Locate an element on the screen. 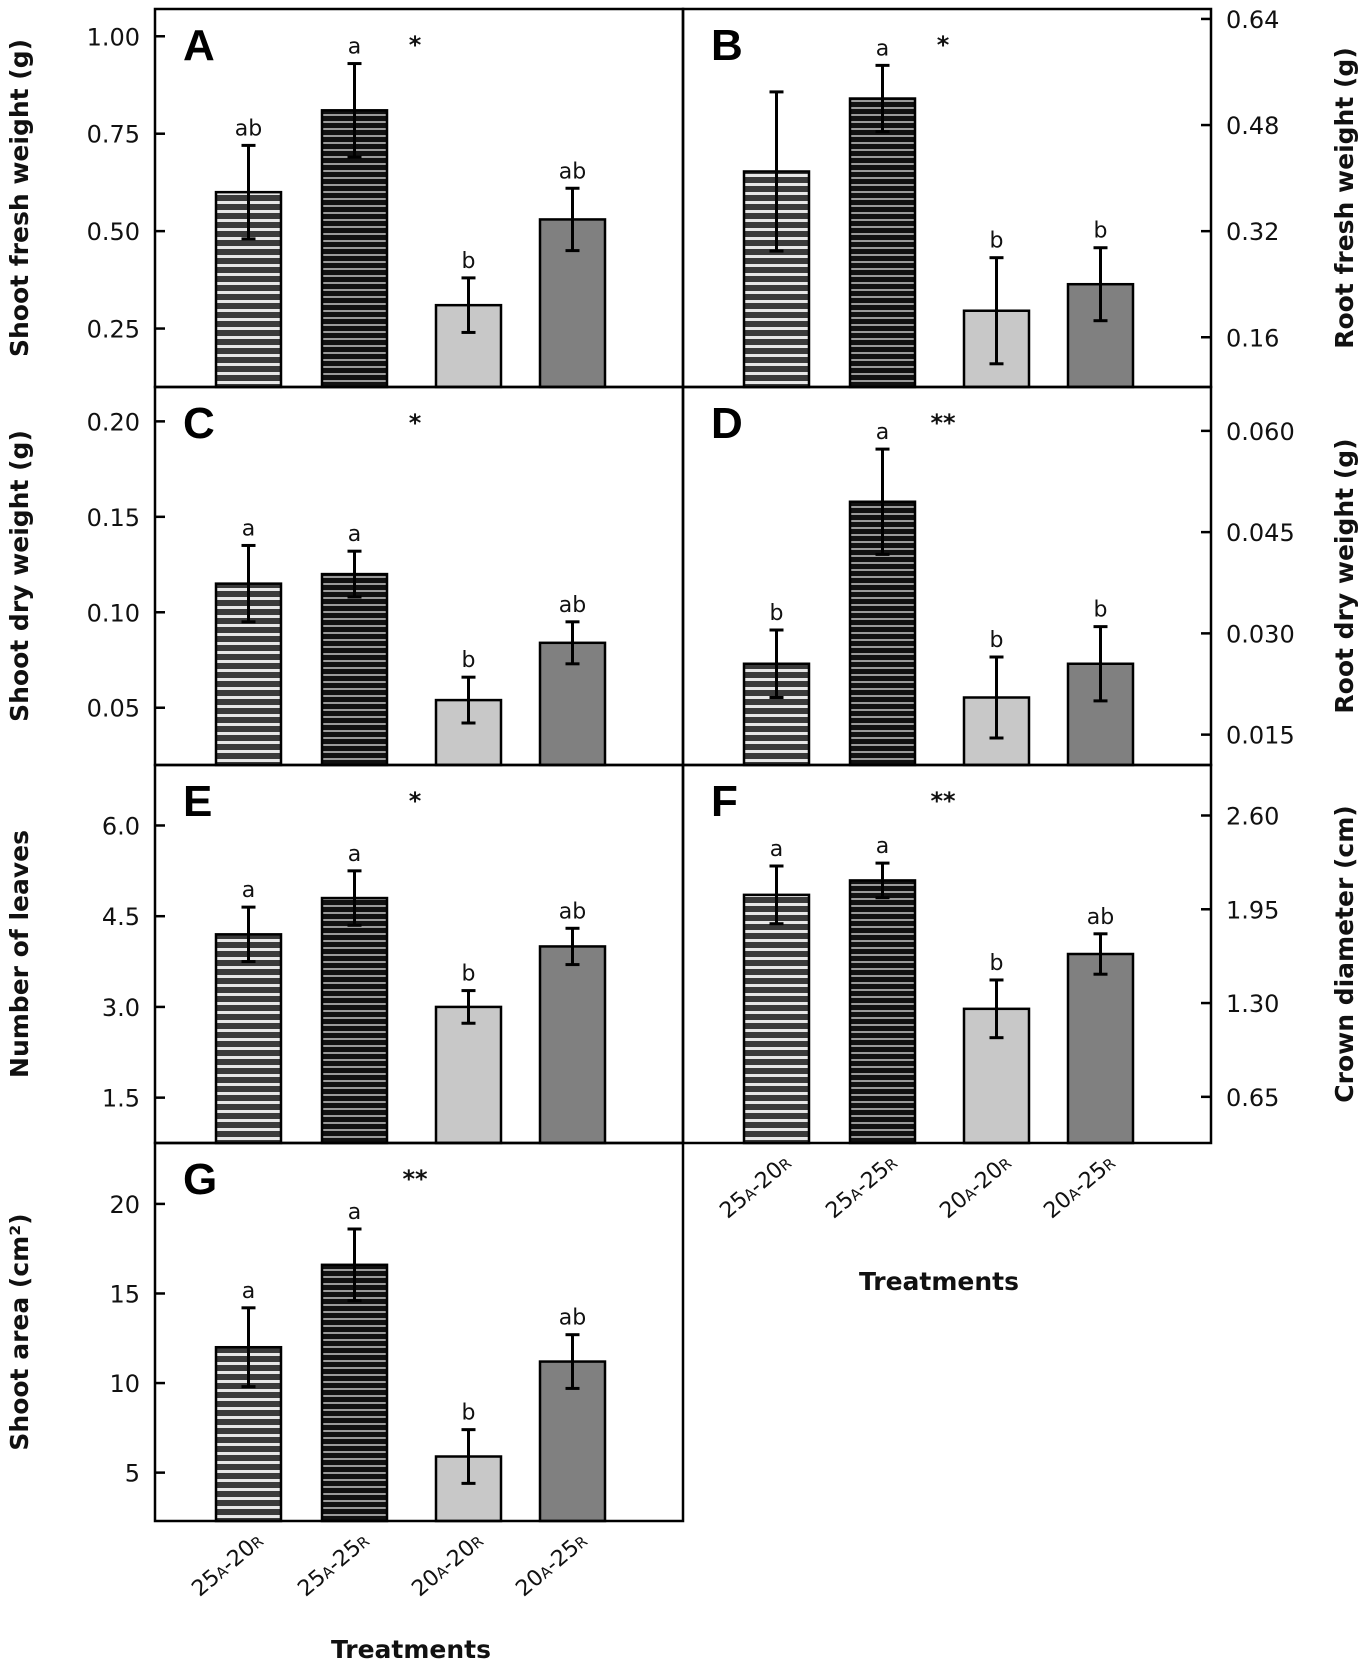  group-letter-f-4: ab is located at coordinates (1100, 917).